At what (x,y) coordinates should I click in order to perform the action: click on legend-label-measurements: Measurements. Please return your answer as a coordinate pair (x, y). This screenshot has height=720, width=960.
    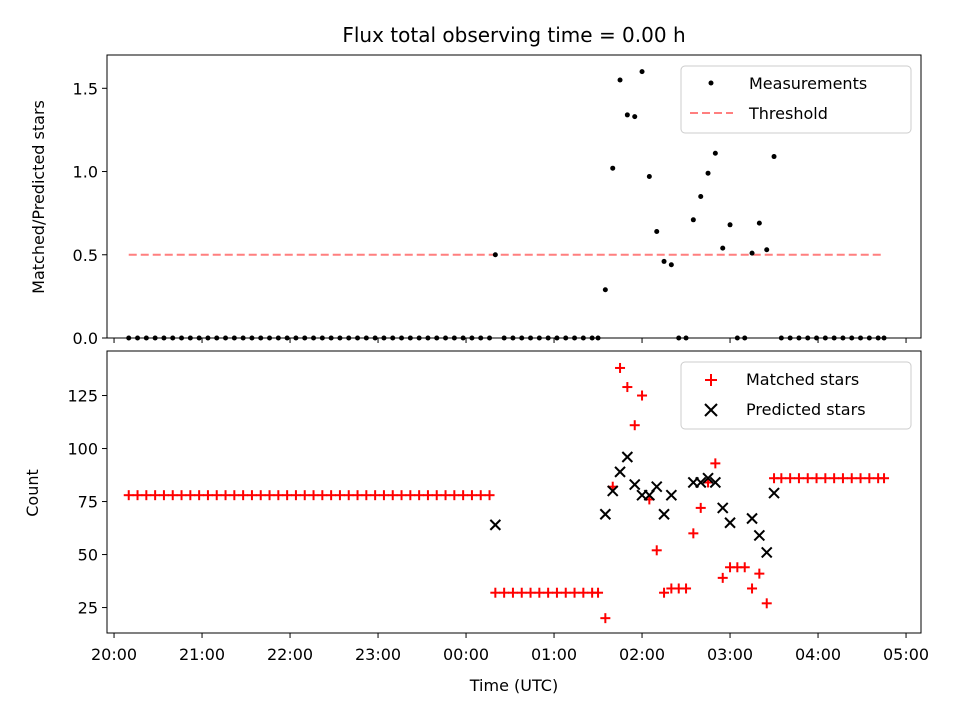
    Looking at the image, I should click on (808, 83).